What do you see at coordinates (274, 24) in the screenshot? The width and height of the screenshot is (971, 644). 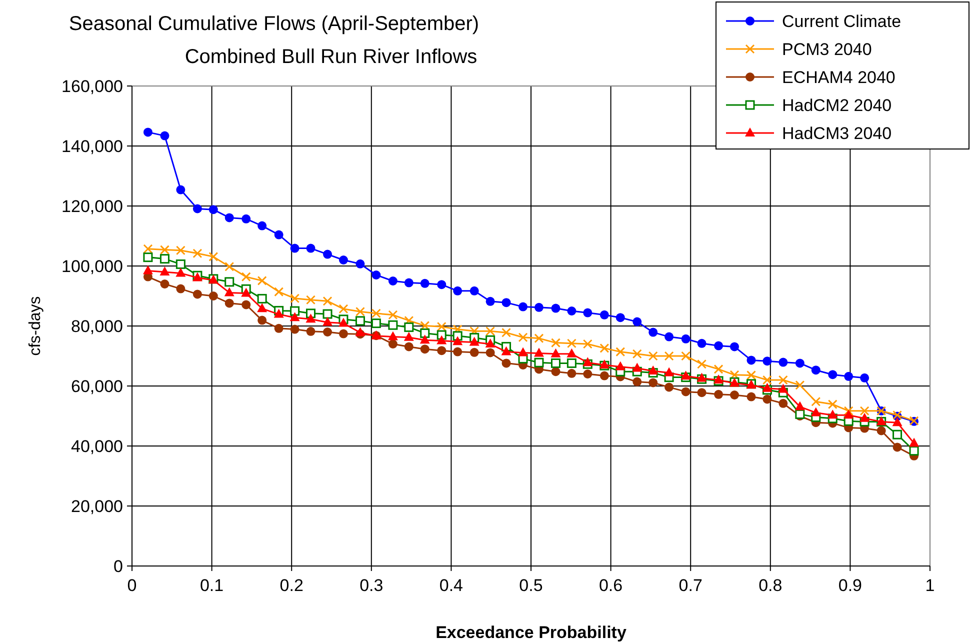 I see `chart-title: Seasonal Cumulative Flows (April-September)` at bounding box center [274, 24].